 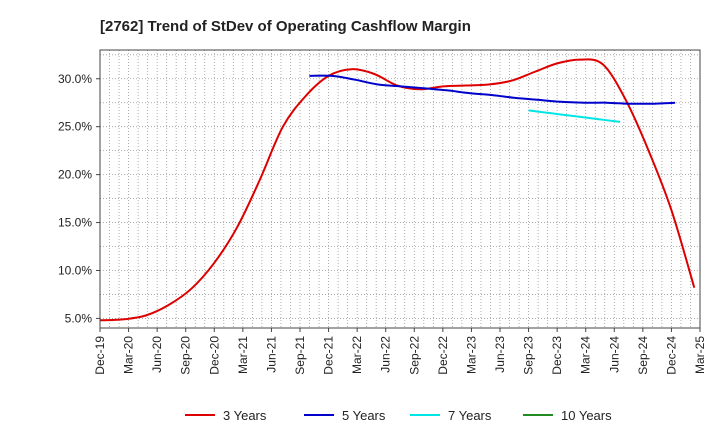 What do you see at coordinates (574, 116) in the screenshot?
I see `series-line-7-years` at bounding box center [574, 116].